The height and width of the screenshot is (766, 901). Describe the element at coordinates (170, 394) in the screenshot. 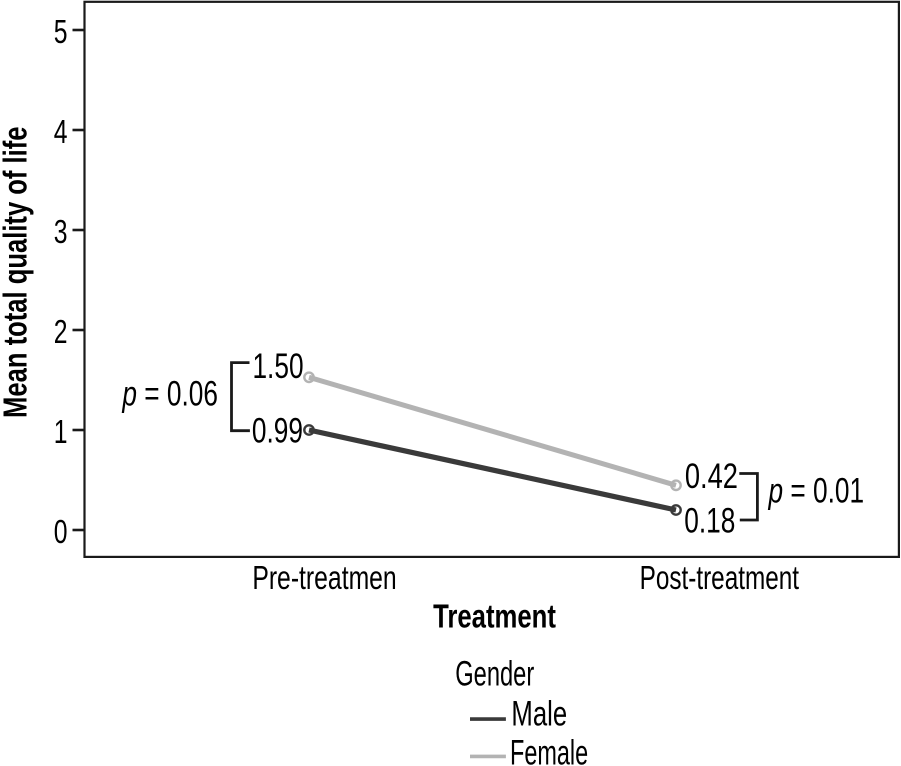

I see `svg-text: p = 0.06` at that location.